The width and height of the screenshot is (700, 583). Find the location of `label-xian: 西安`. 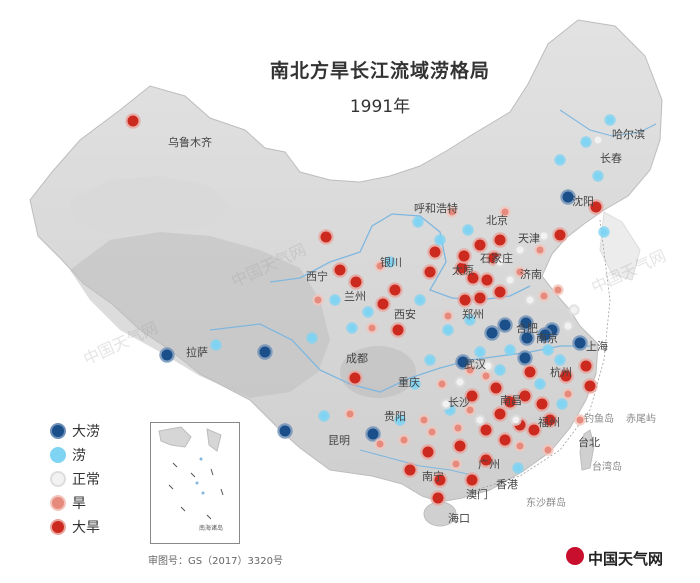

label-xian: 西安 is located at coordinates (405, 314).